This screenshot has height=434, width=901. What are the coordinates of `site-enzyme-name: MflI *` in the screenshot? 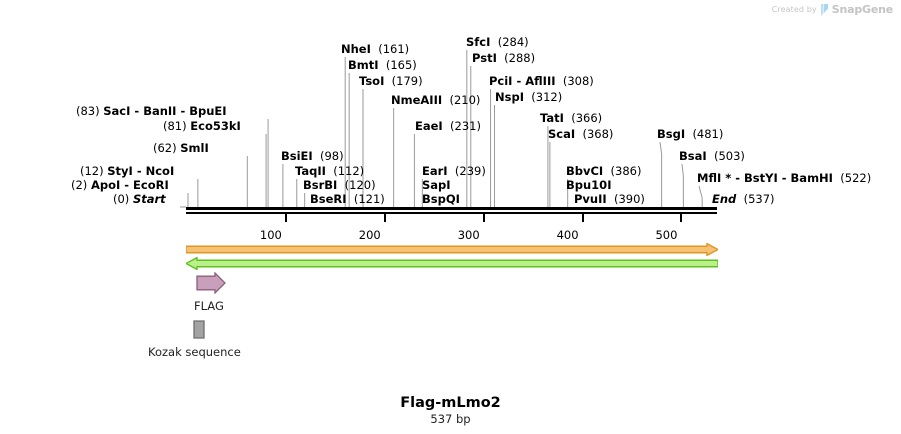 It's located at (714, 178).